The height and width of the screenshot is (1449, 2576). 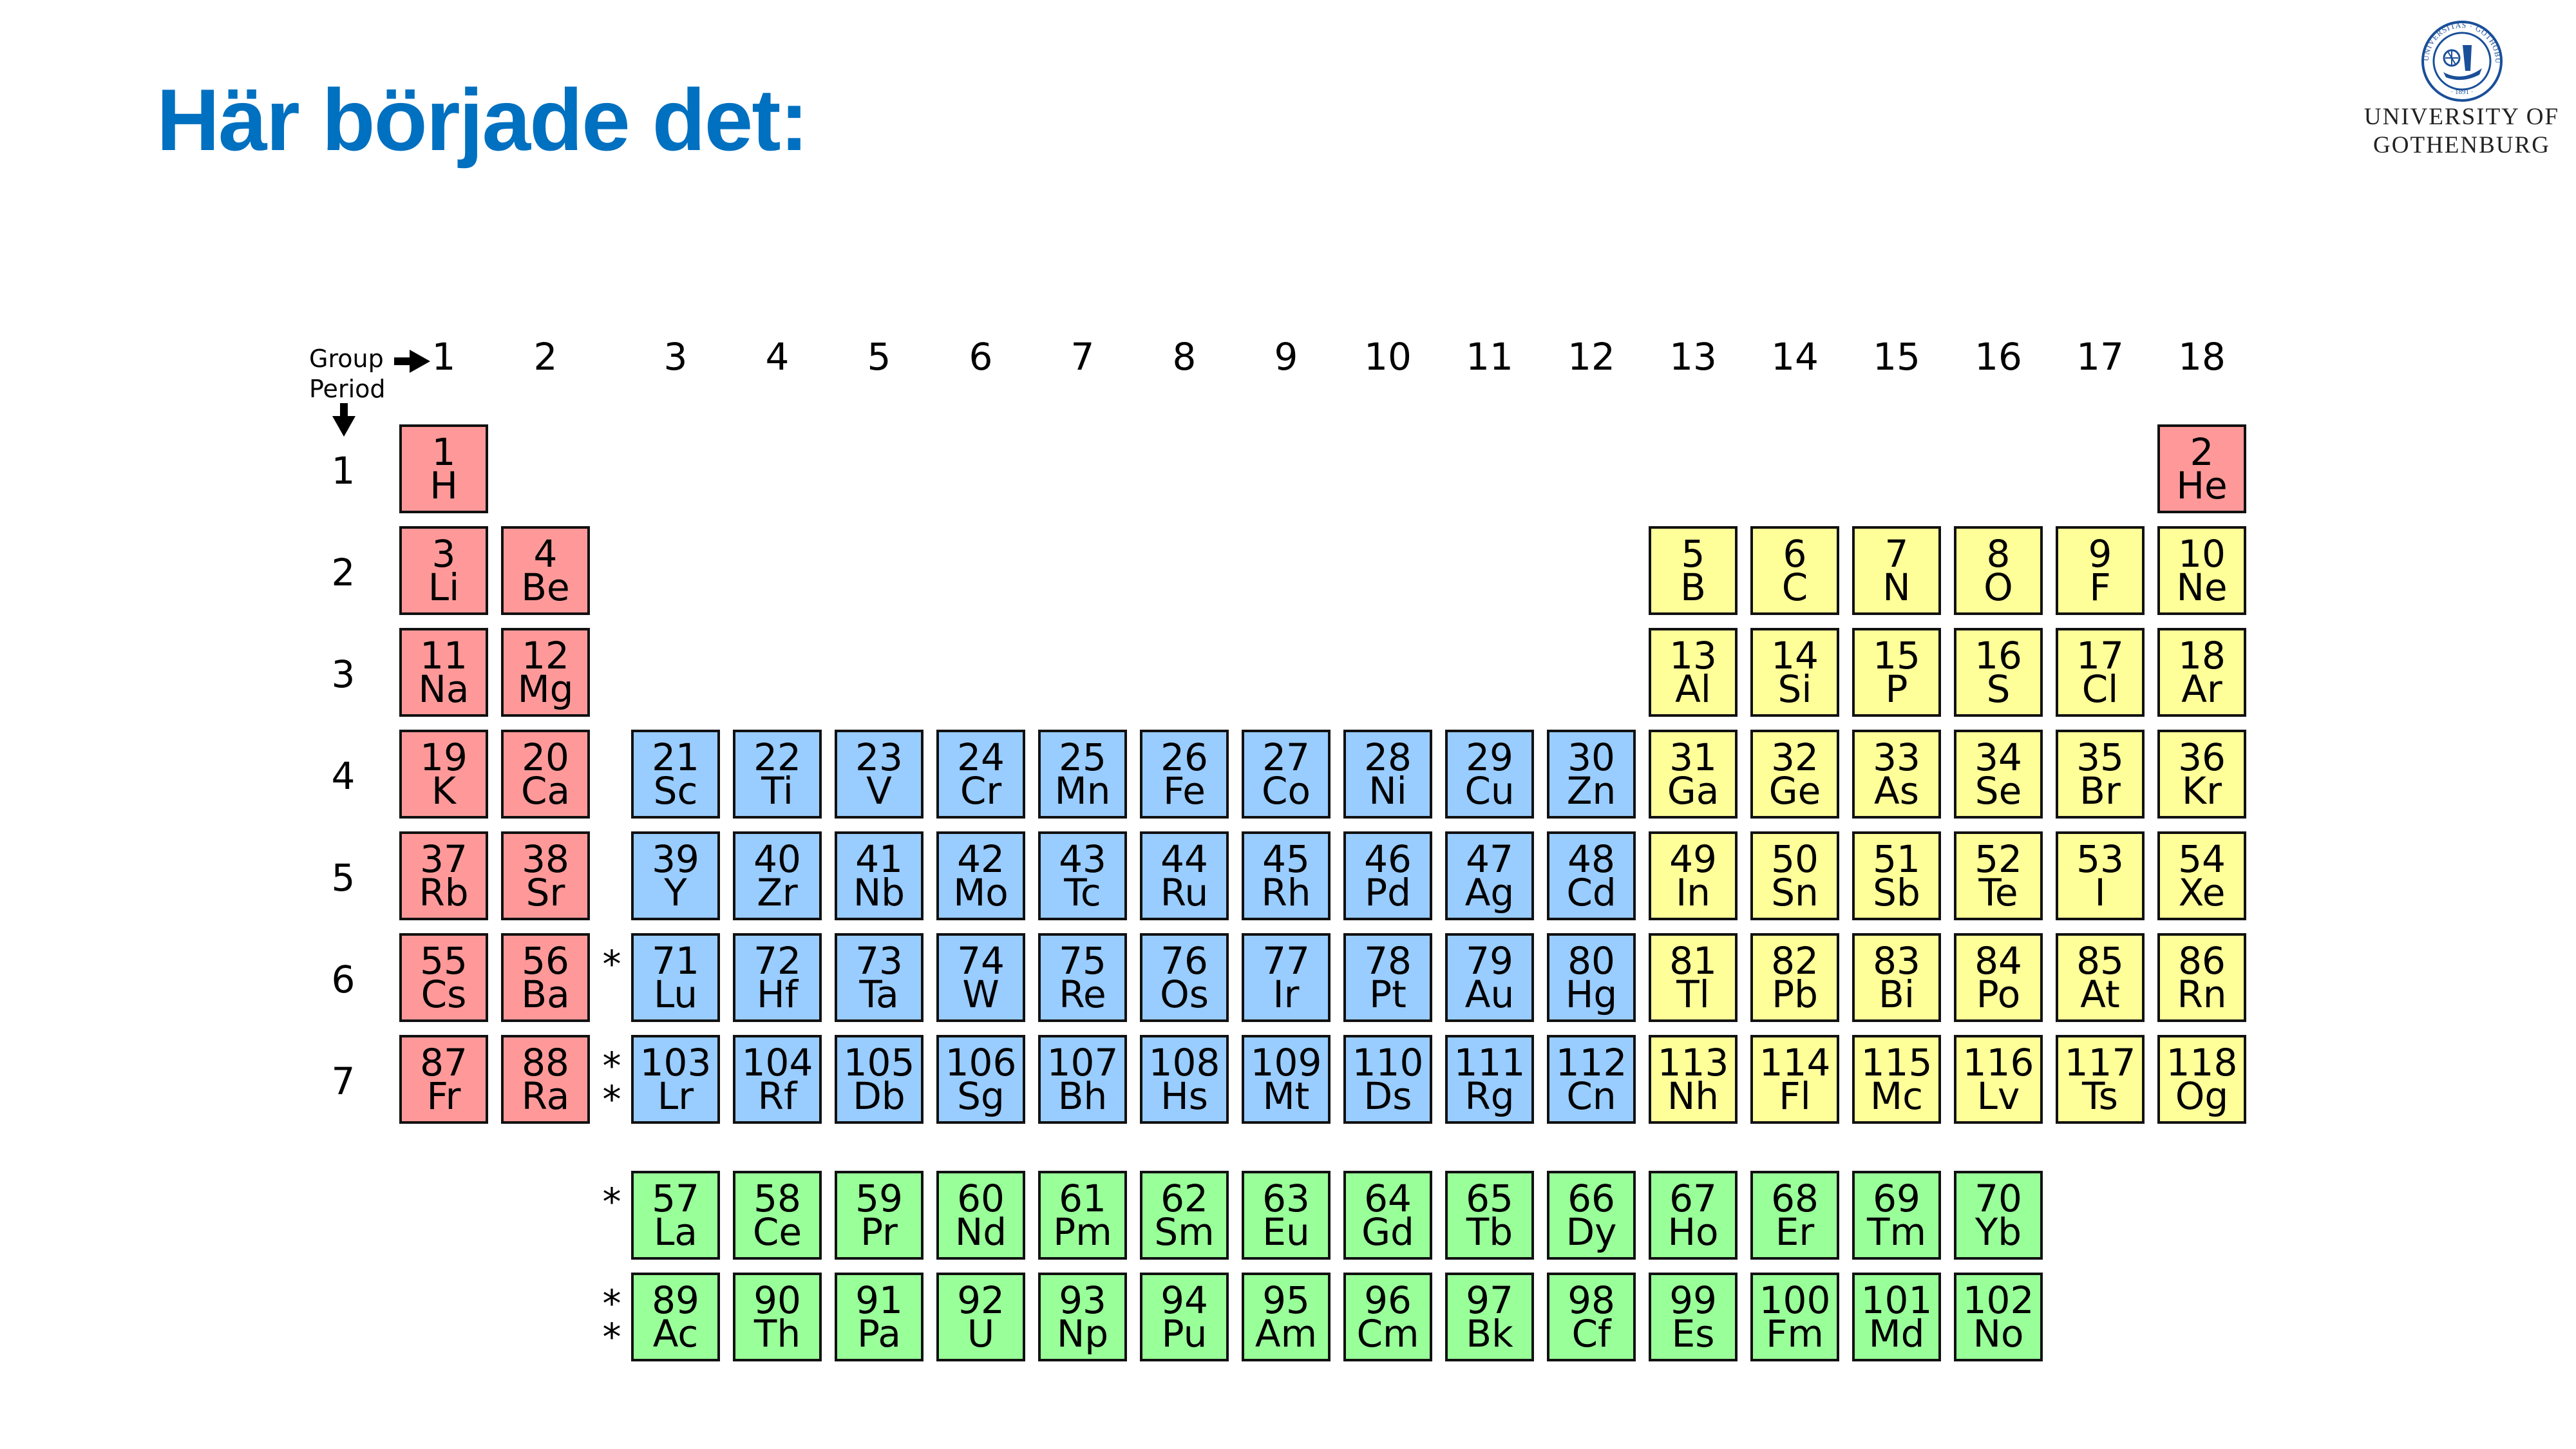 What do you see at coordinates (545, 673) in the screenshot?
I see `element-cell: 12 Mg` at bounding box center [545, 673].